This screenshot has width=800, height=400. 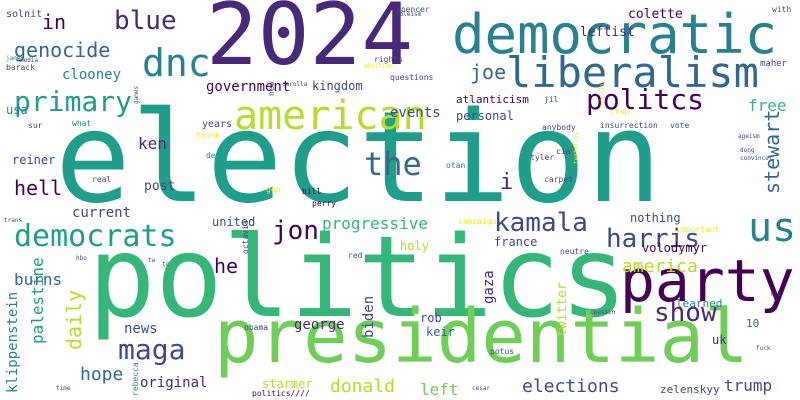 I want to click on word-hell: hell, so click(x=38, y=188).